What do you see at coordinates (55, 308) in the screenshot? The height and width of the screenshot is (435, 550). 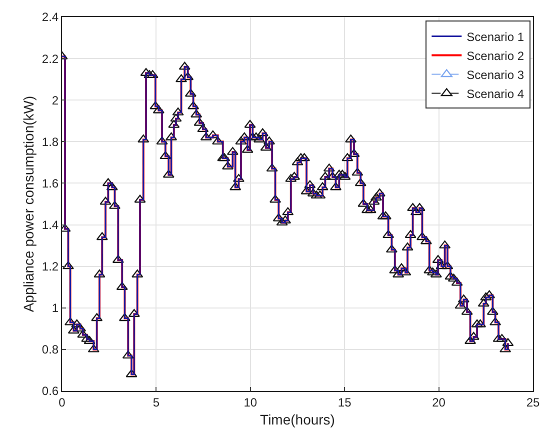 I see `y-tick-label: 1` at bounding box center [55, 308].